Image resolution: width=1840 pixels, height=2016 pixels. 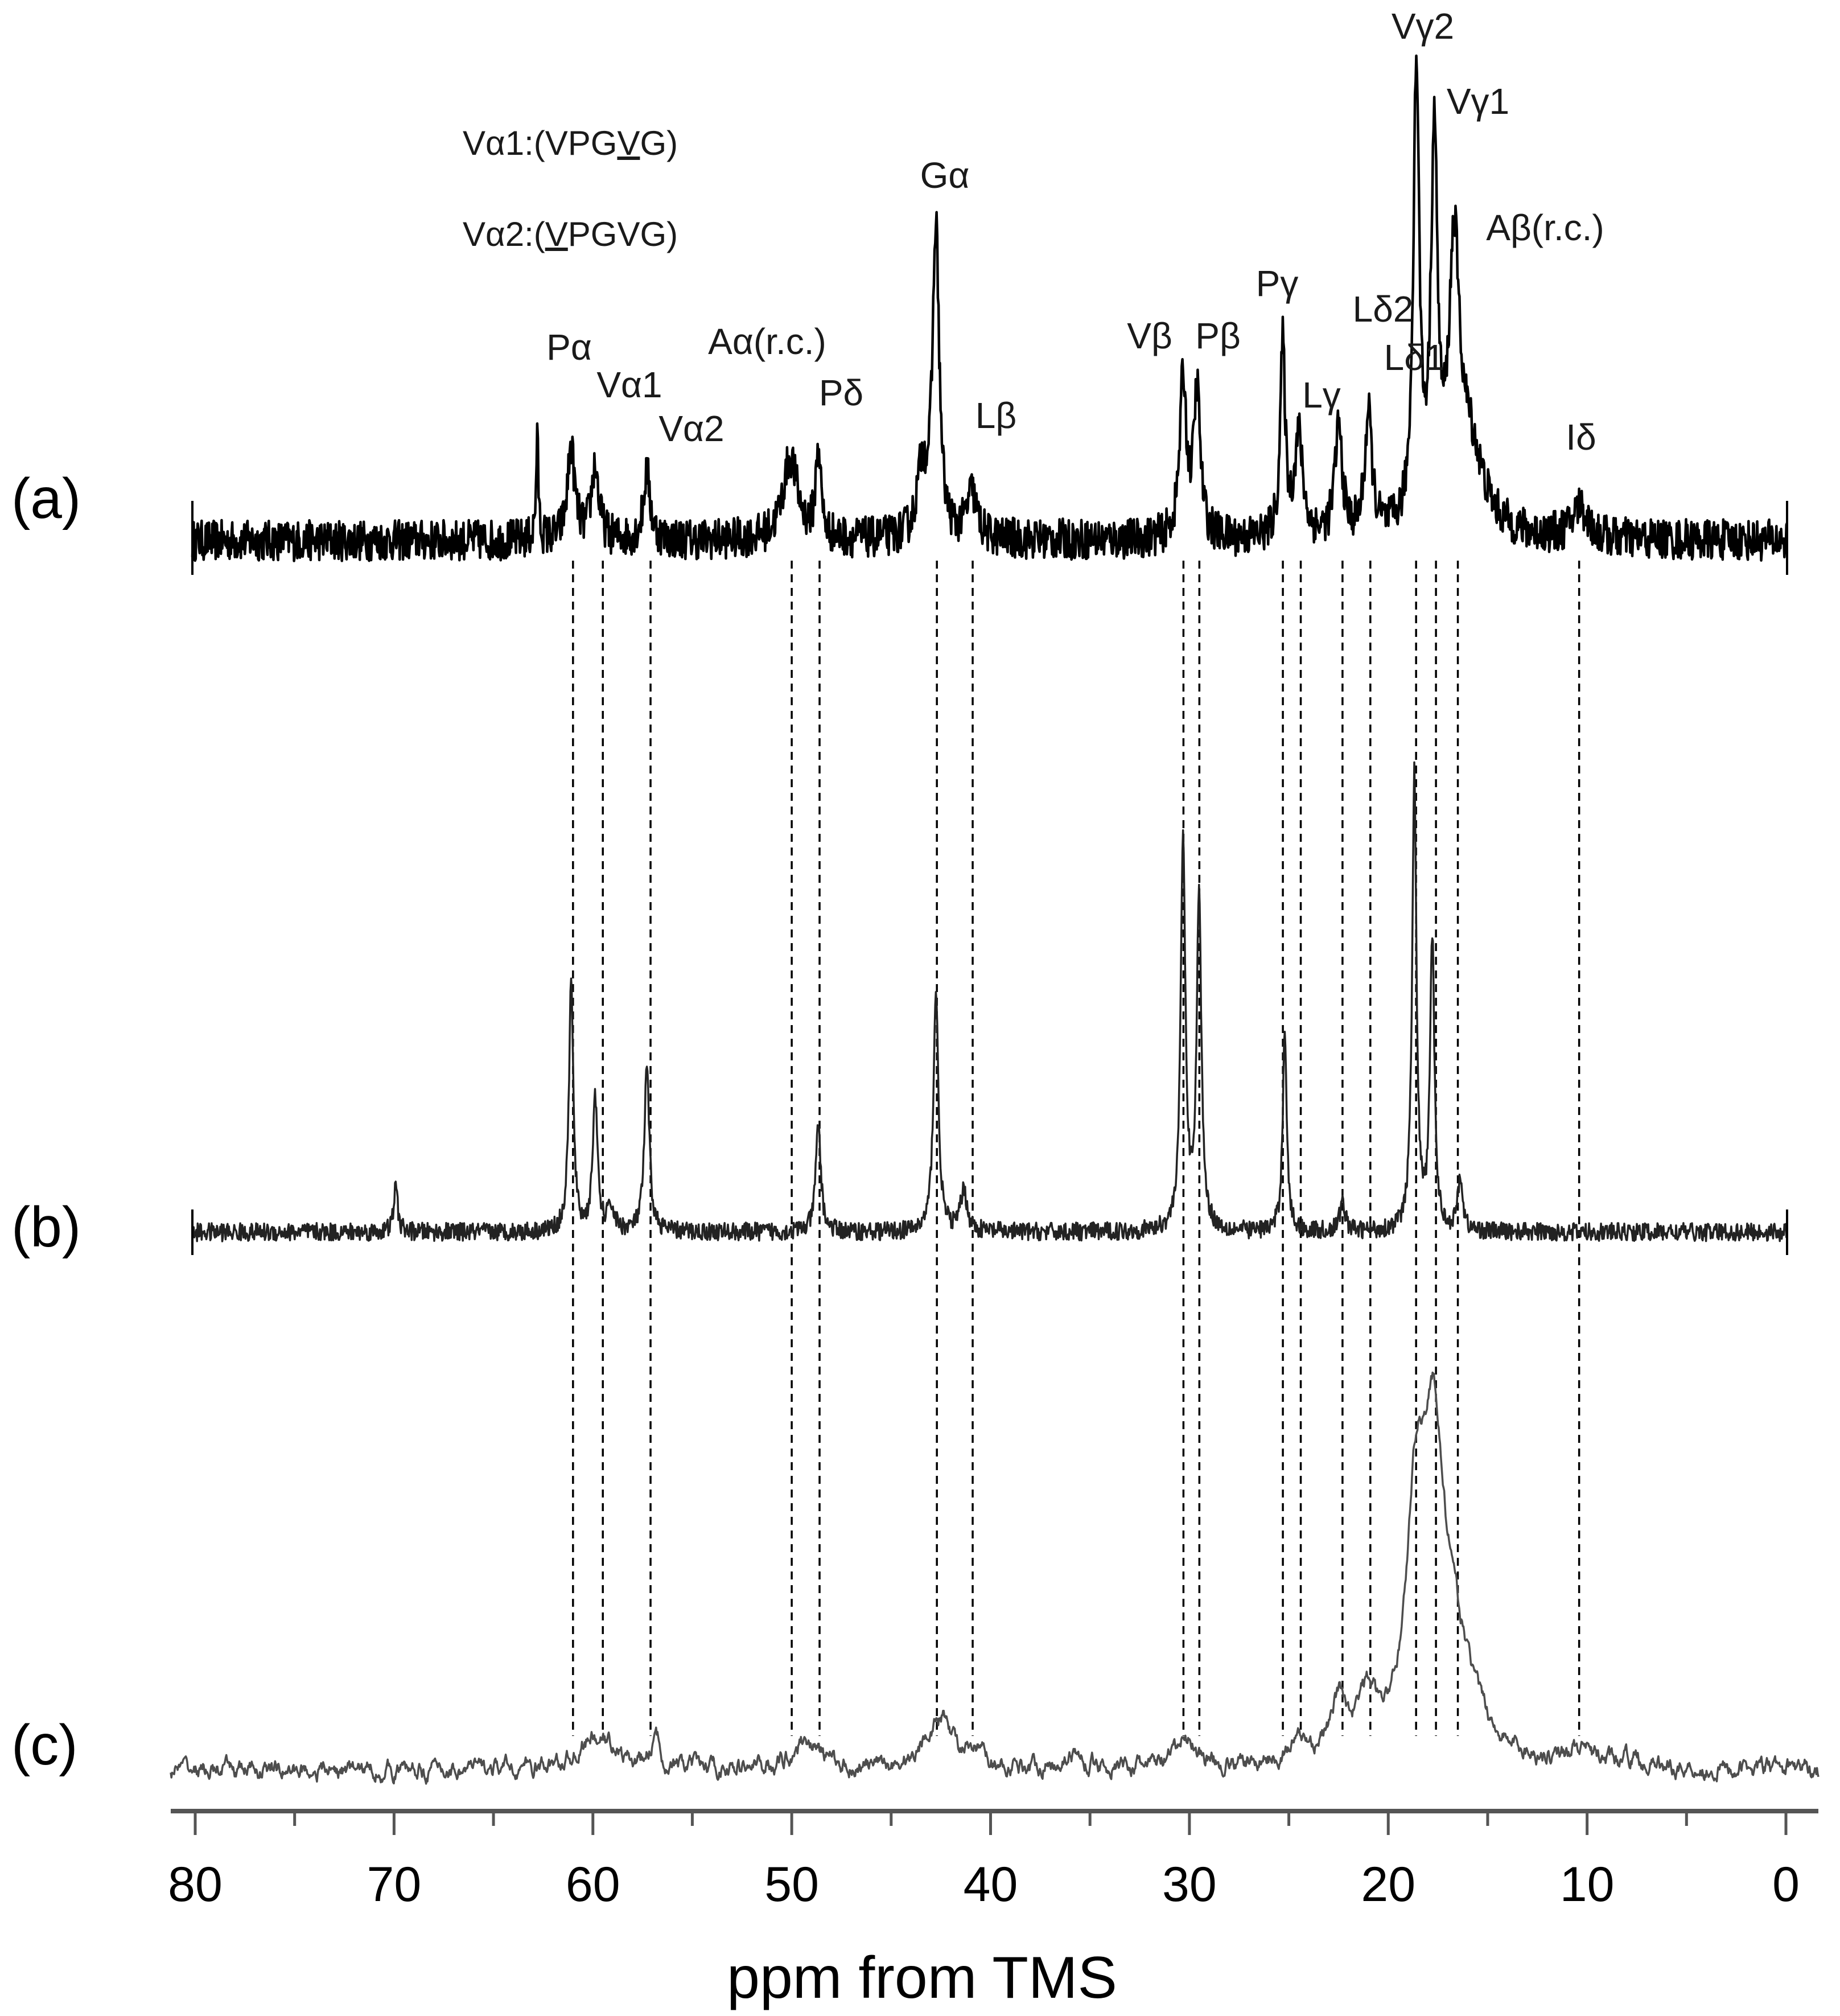 I want to click on peak-label: Vβ, so click(x=1149, y=335).